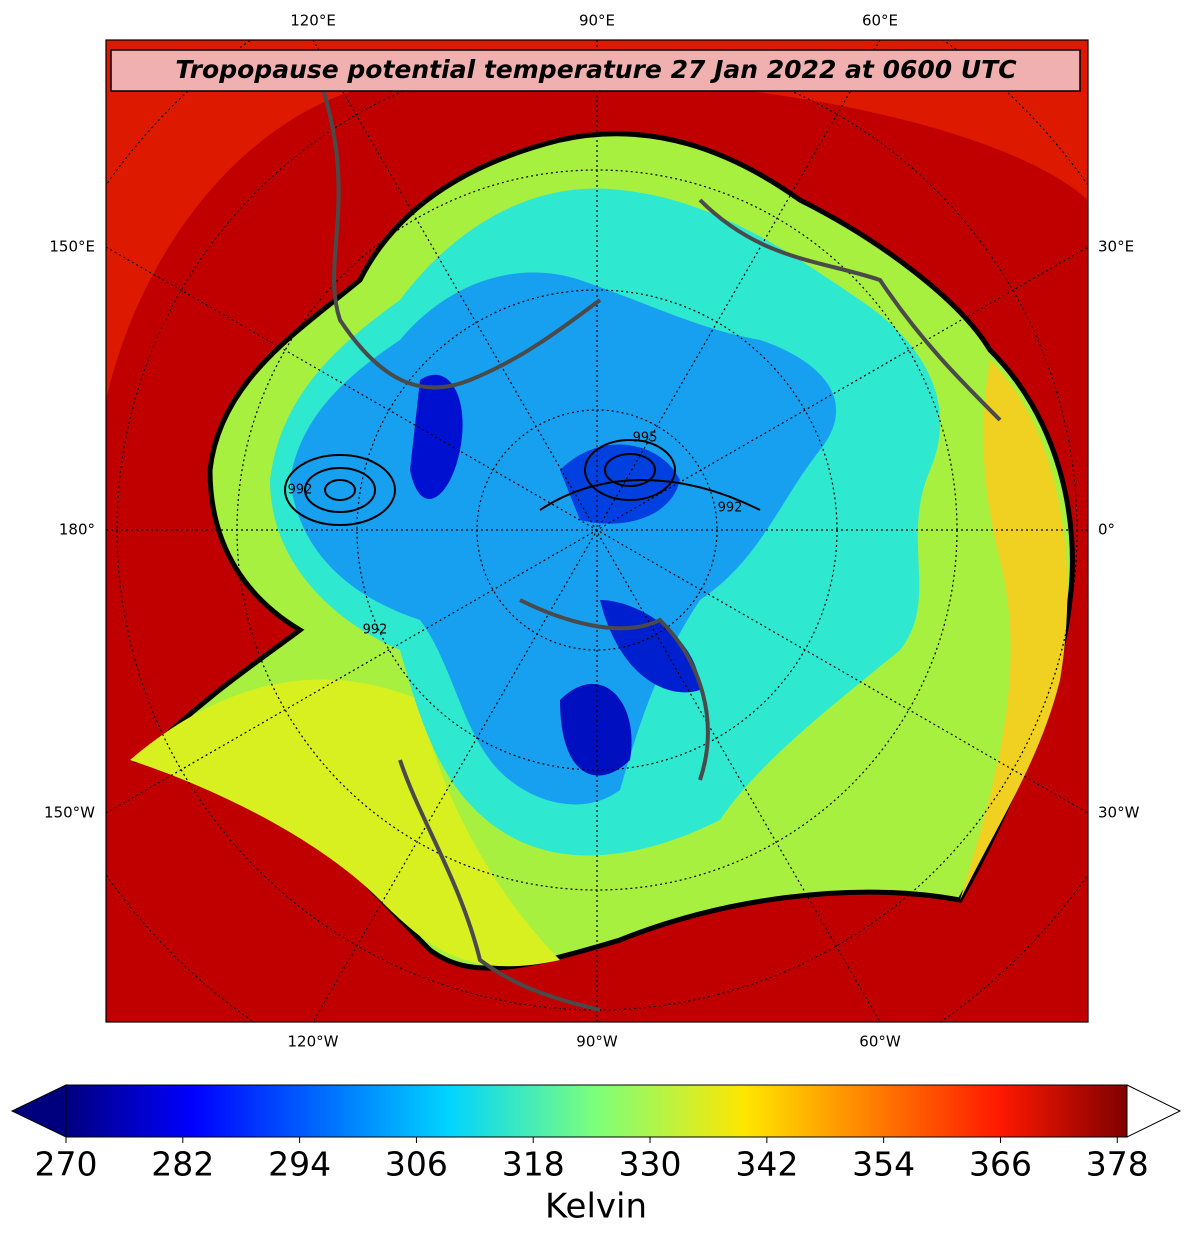  I want to click on lon-label: 150°E, so click(72, 247).